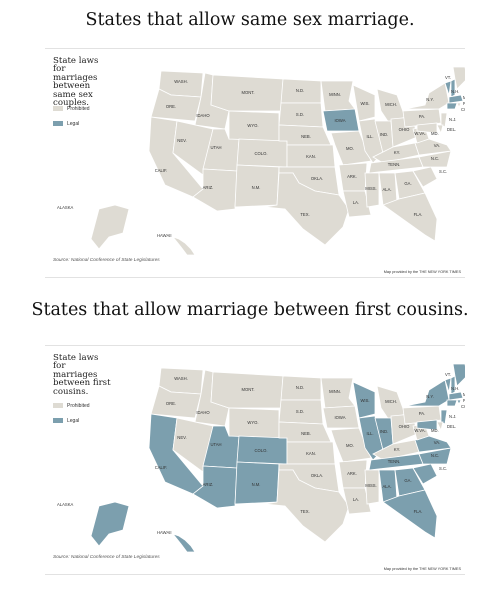 The height and width of the screenshot is (597, 500). I want to click on state-conn, so click(452, 106).